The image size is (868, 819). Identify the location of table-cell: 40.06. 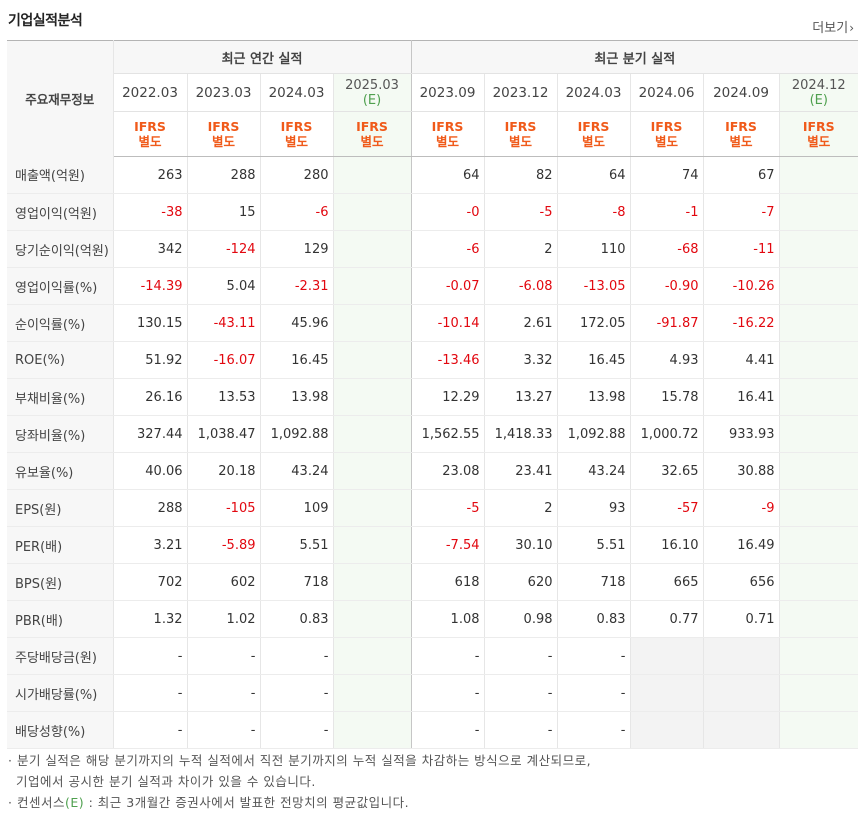
(150, 471).